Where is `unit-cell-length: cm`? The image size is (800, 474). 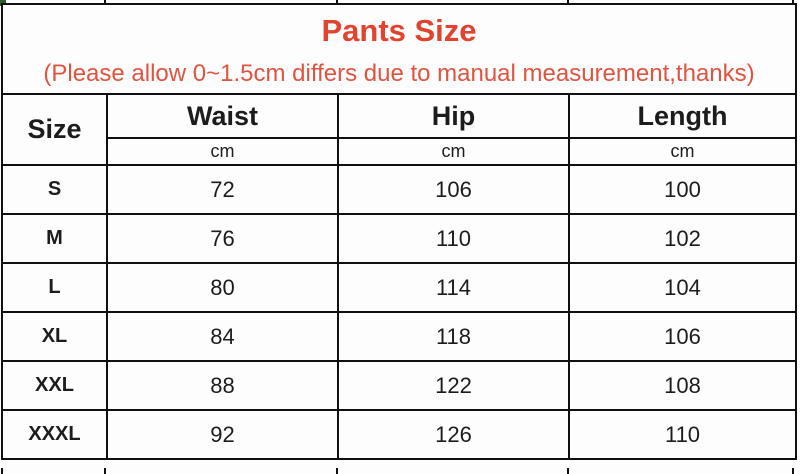 unit-cell-length: cm is located at coordinates (682, 151).